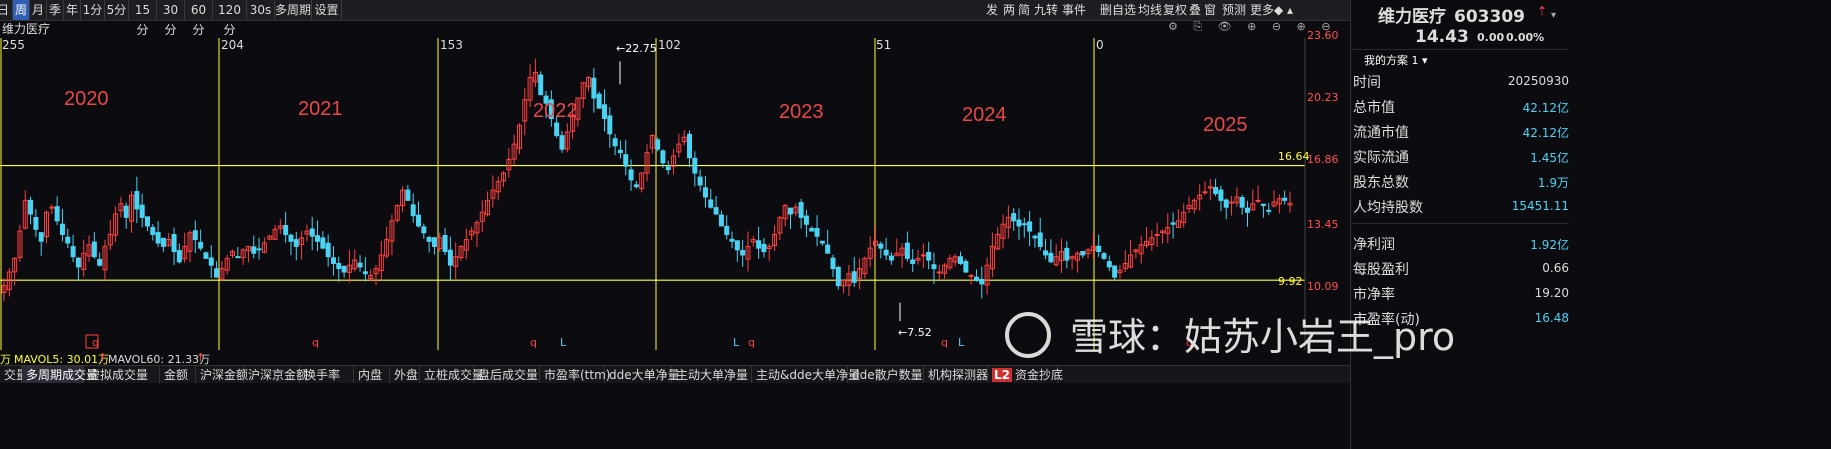  I want to click on period-button-0: 日, so click(6, 10).